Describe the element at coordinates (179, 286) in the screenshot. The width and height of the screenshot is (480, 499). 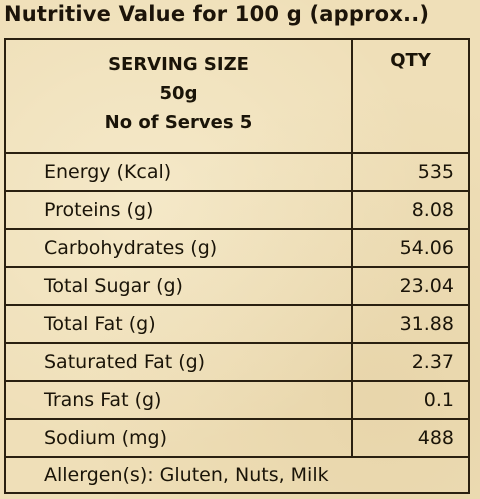
I see `nutrient-label: Total Sugar (g)` at that location.